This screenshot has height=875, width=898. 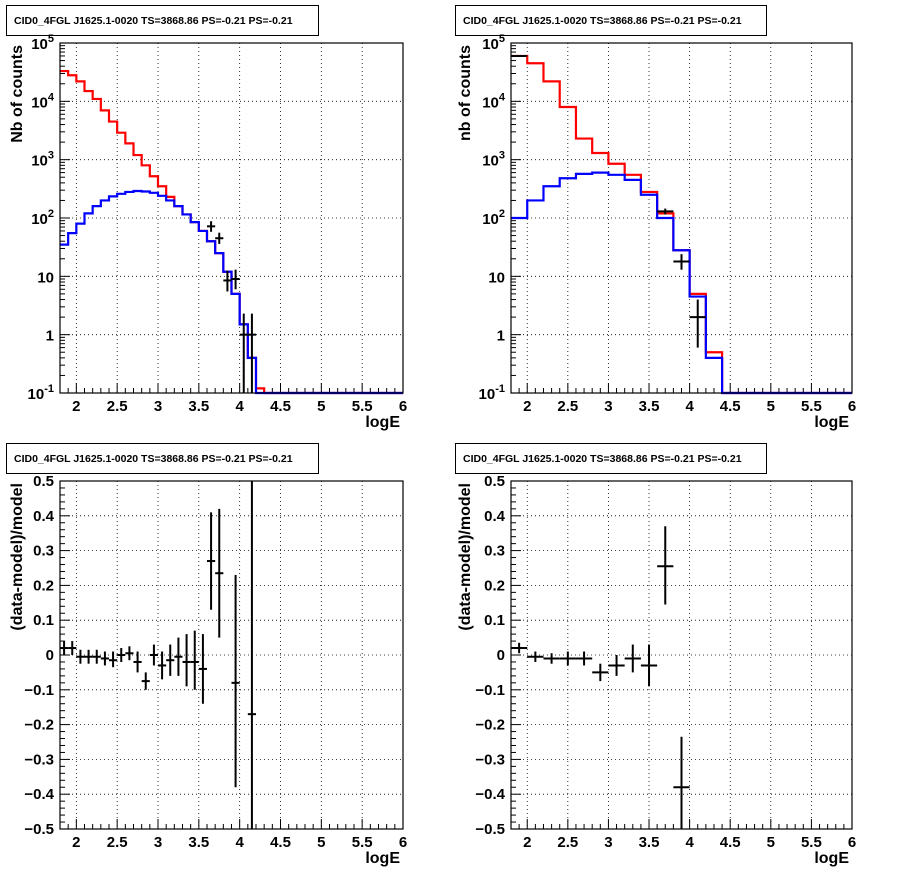 What do you see at coordinates (495, 516) in the screenshot?
I see `y-tick-label: 0.4` at bounding box center [495, 516].